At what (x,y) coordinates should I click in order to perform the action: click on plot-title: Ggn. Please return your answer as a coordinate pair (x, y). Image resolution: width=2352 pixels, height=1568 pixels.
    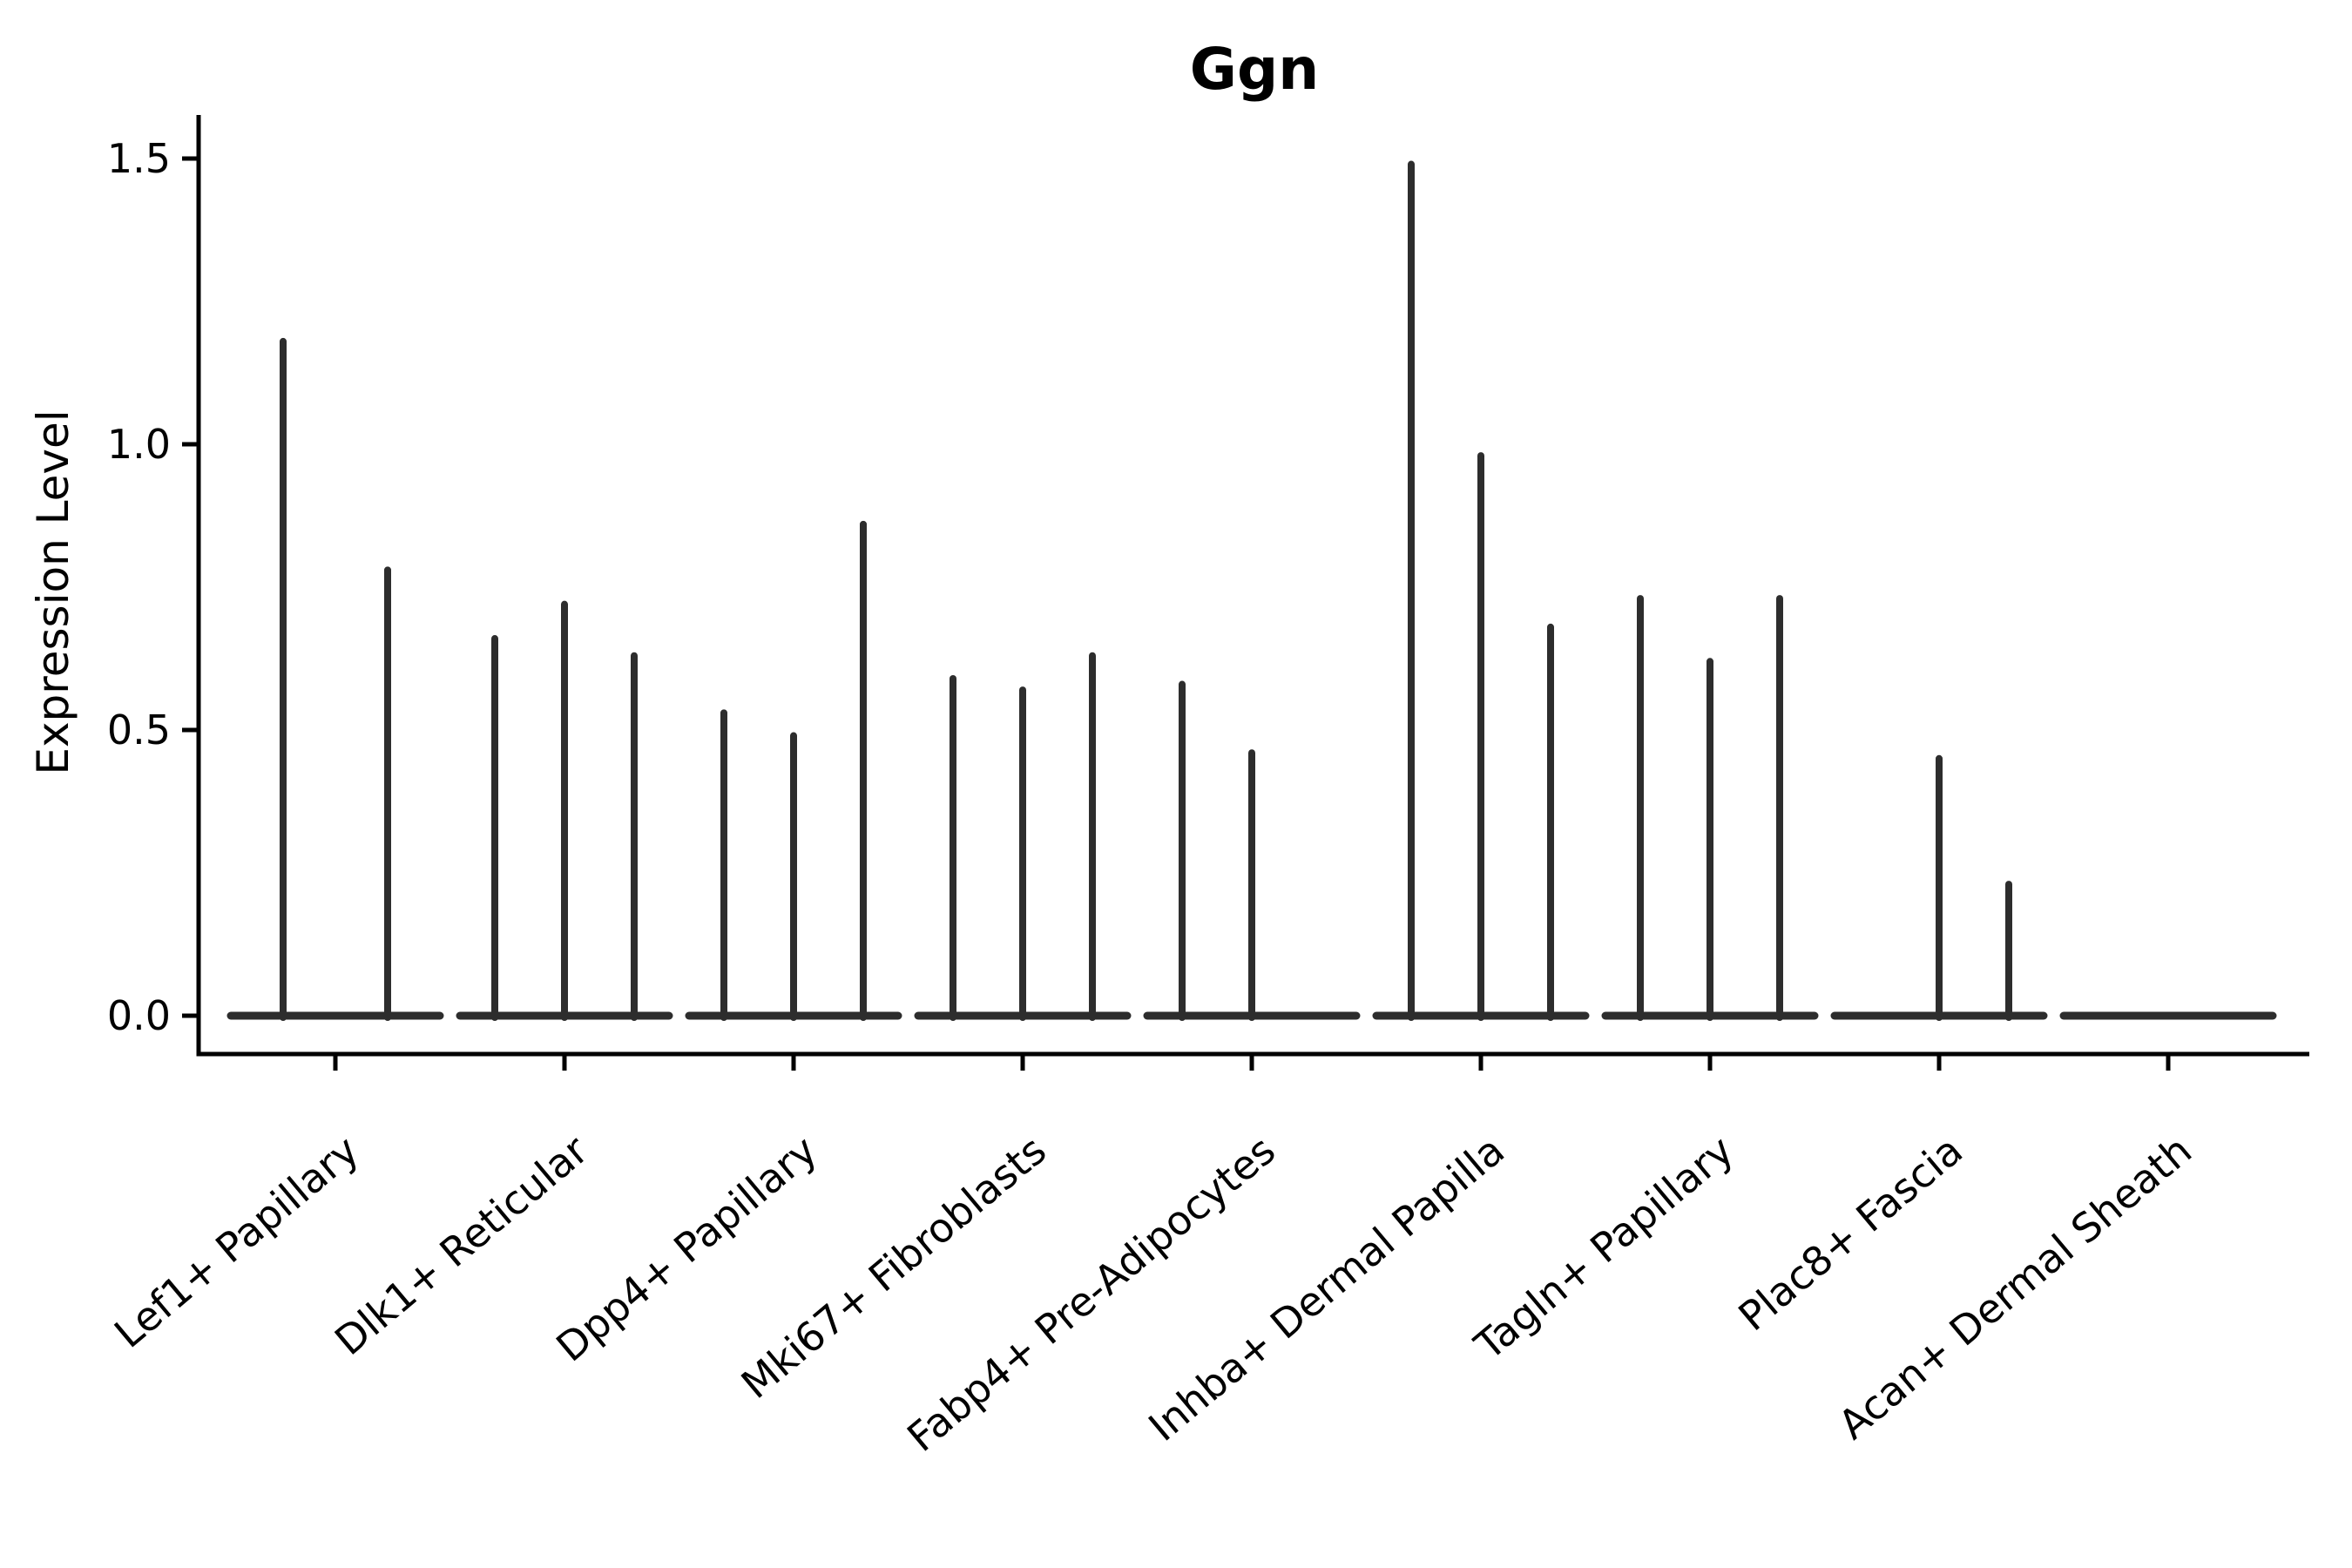
    Looking at the image, I should click on (1254, 69).